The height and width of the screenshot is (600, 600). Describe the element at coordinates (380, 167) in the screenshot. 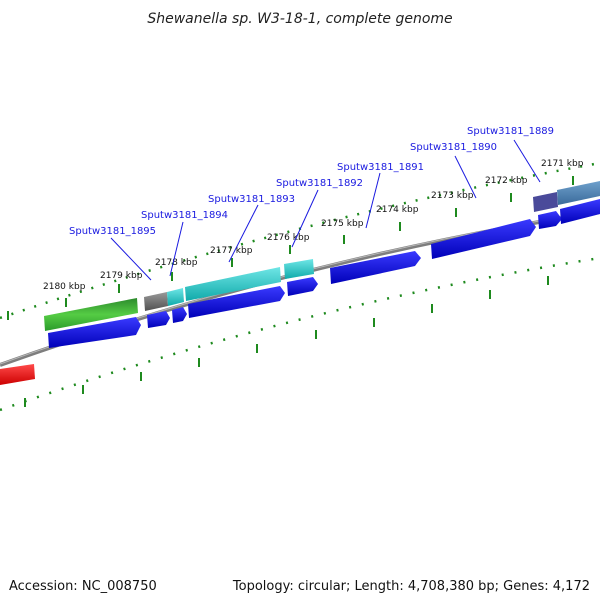

I see `gene-label-1891: Sputw3181_1891` at that location.